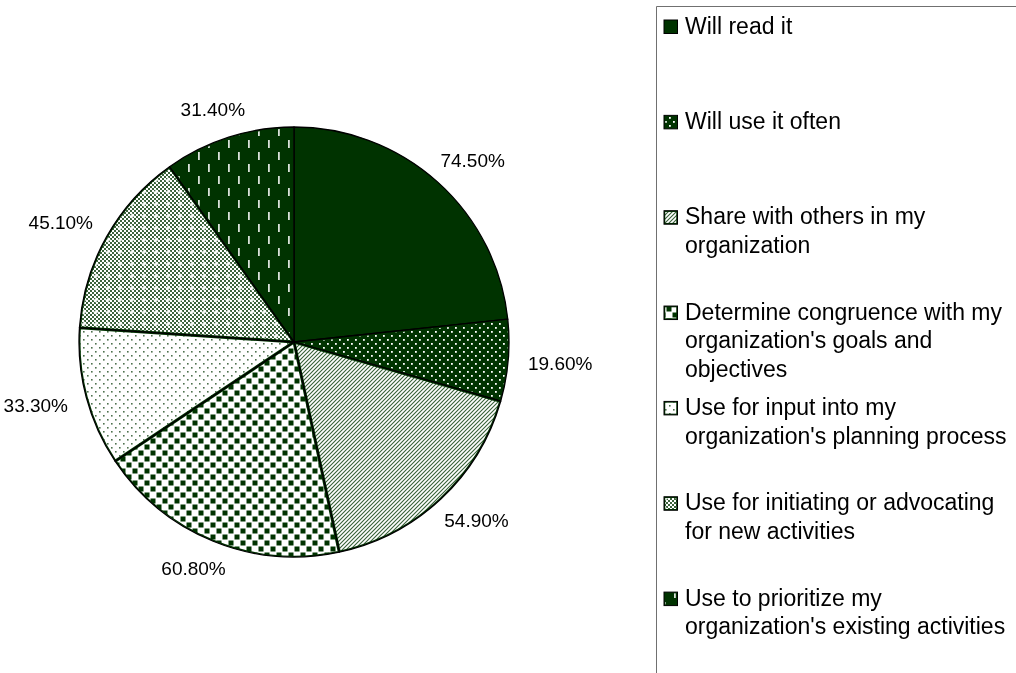  Describe the element at coordinates (472, 160) in the screenshot. I see `data-label: 74.50%` at that location.